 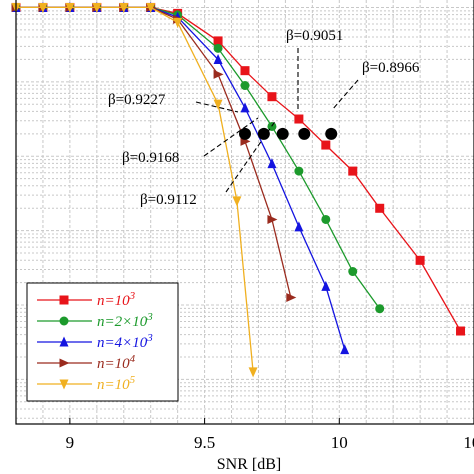 What do you see at coordinates (249, 464) in the screenshot?
I see `x-axis-title: SNR [dB]` at bounding box center [249, 464].